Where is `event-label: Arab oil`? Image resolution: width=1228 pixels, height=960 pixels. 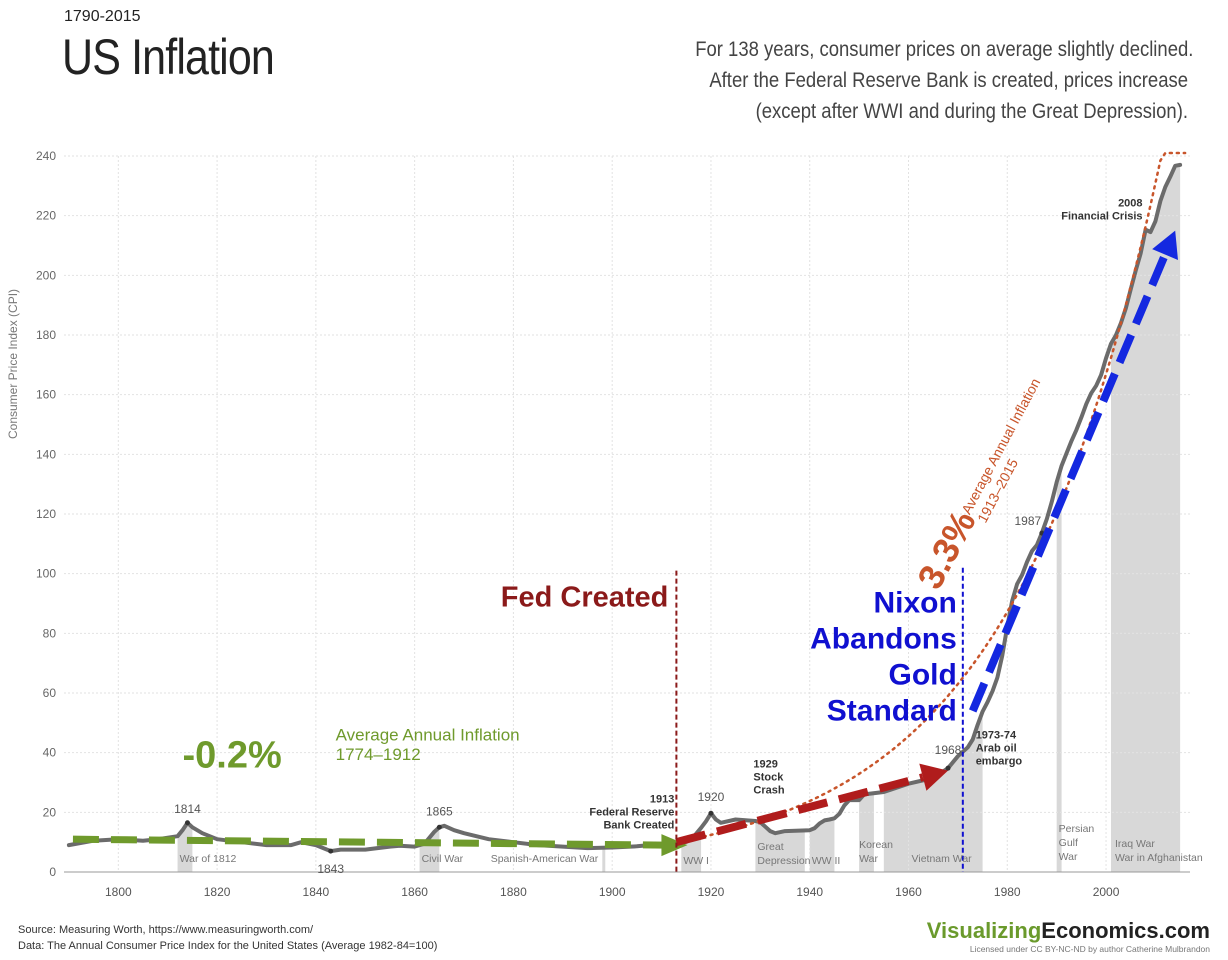
event-label: Arab oil is located at coordinates (996, 749).